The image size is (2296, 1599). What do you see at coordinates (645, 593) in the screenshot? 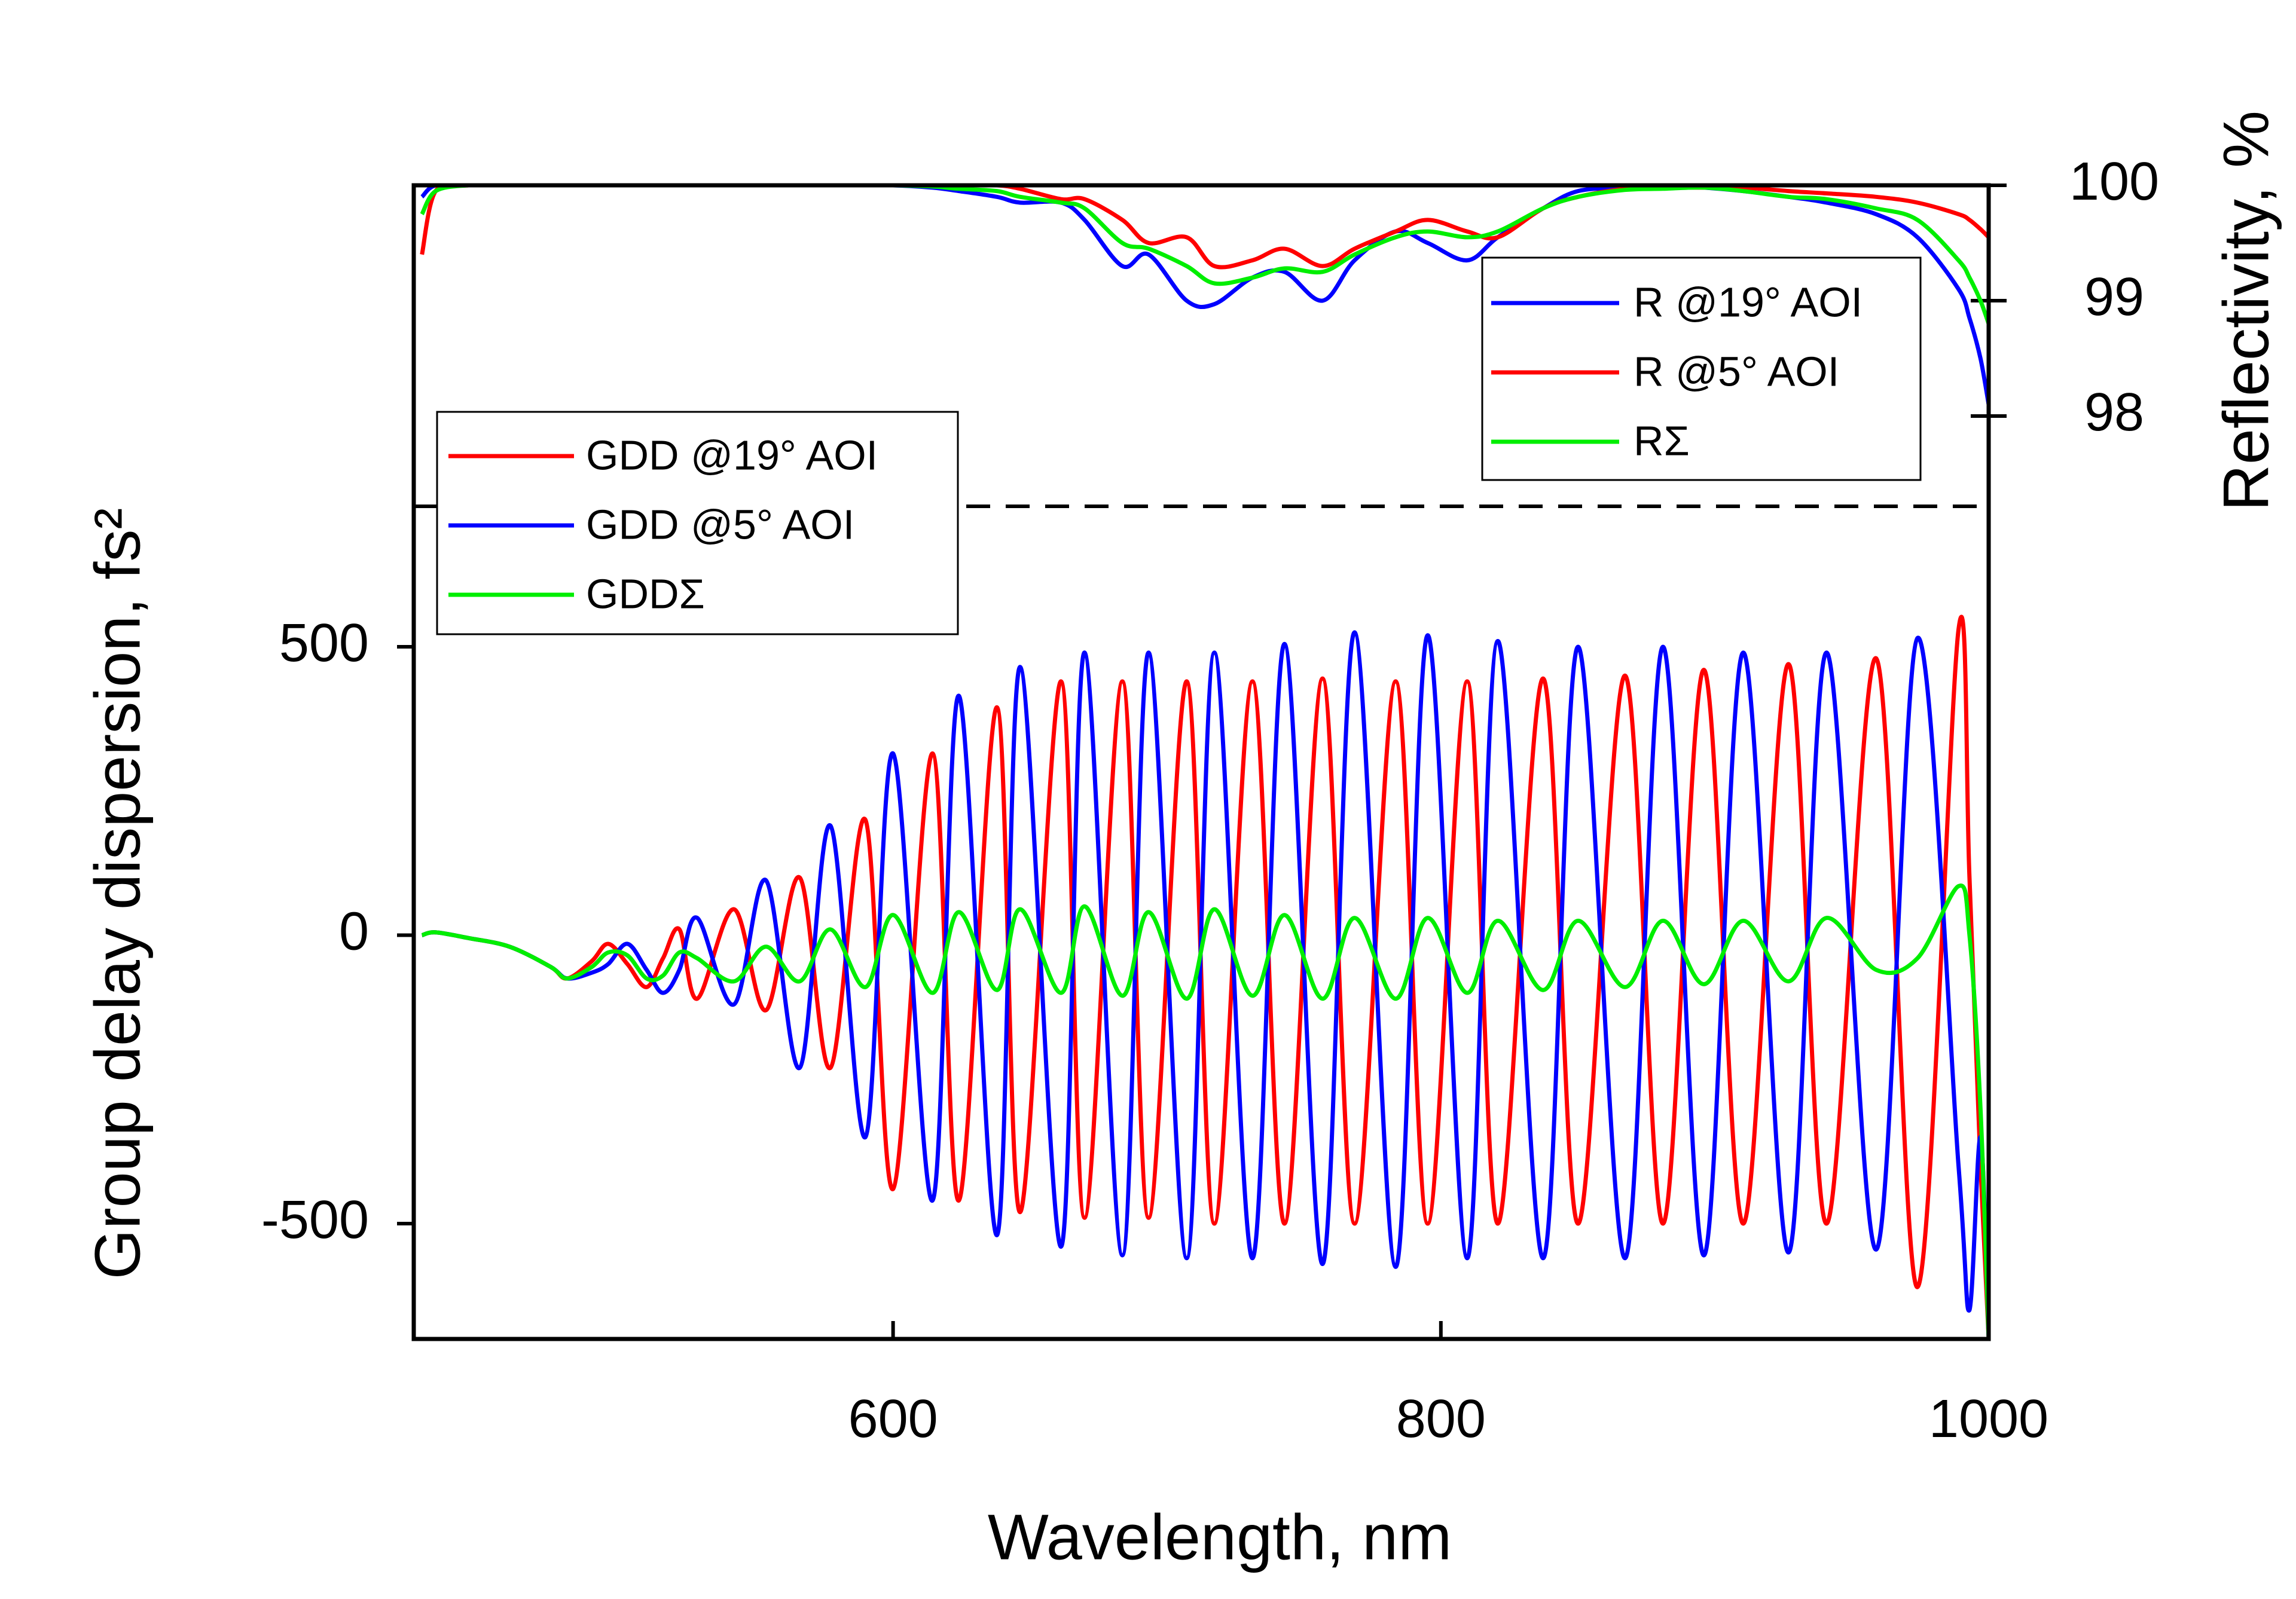
I see `legend-label: GDDΣ` at bounding box center [645, 593].